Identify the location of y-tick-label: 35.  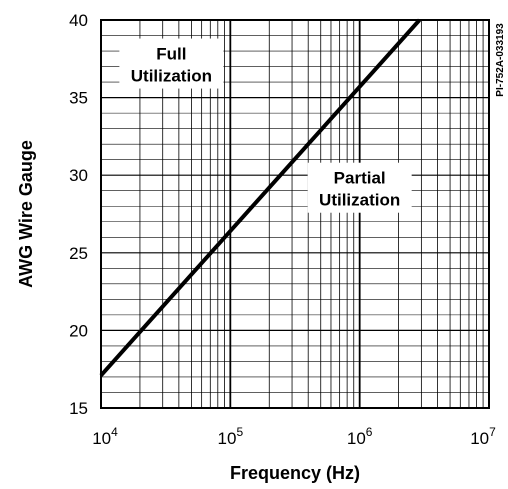
(78, 98).